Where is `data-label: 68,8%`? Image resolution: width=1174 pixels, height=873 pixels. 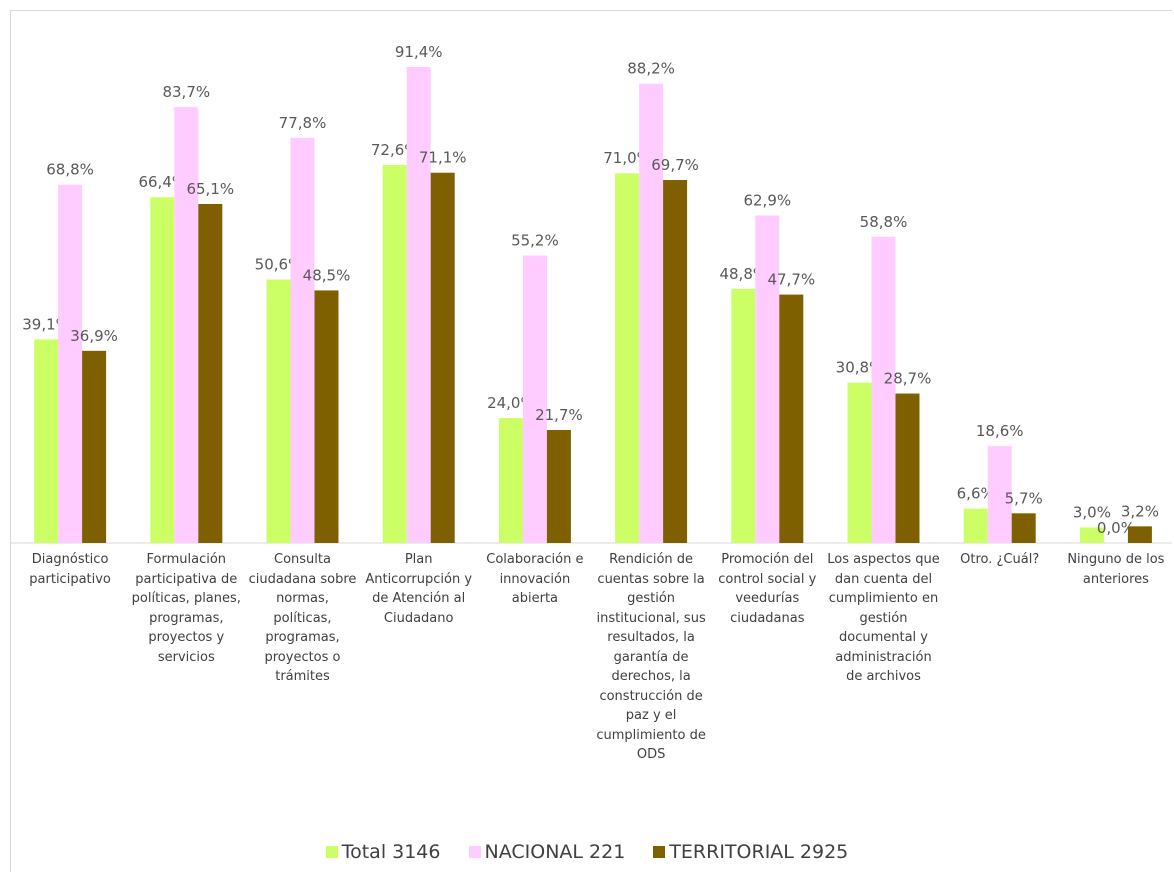
data-label: 68,8% is located at coordinates (70, 170).